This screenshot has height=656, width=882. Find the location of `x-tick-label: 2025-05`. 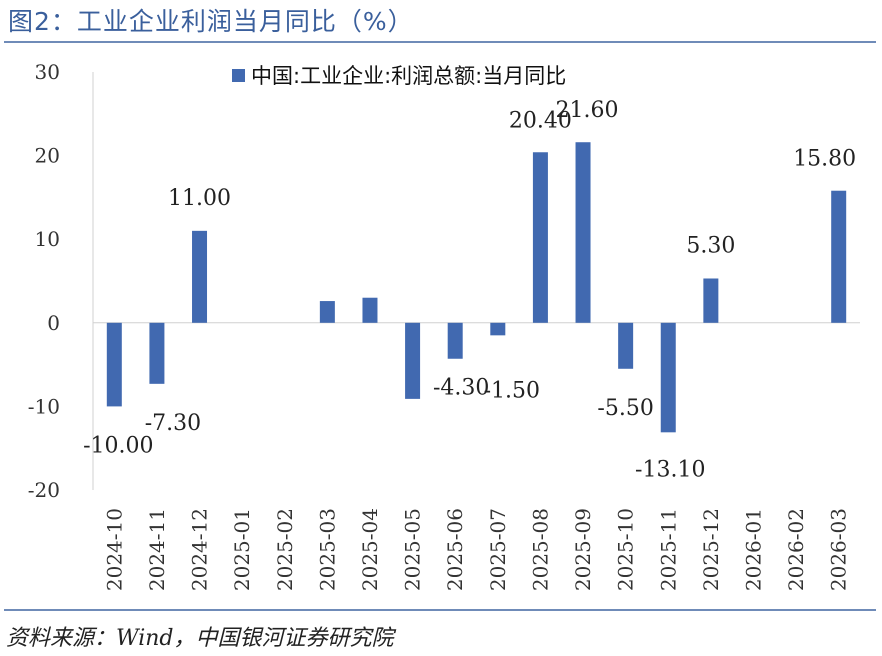

x-tick-label: 2025-05 is located at coordinates (413, 549).